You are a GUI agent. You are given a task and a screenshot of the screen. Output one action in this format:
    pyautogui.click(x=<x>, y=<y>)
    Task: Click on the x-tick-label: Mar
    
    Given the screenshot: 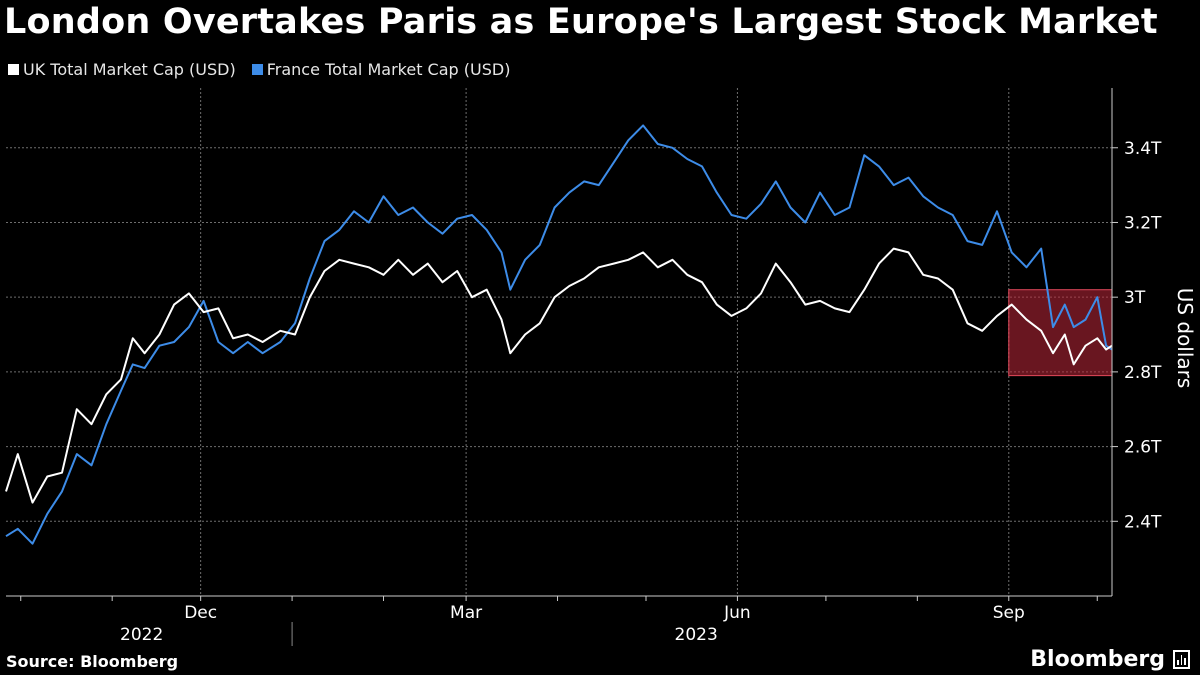 What is the action you would take?
    pyautogui.click(x=466, y=613)
    